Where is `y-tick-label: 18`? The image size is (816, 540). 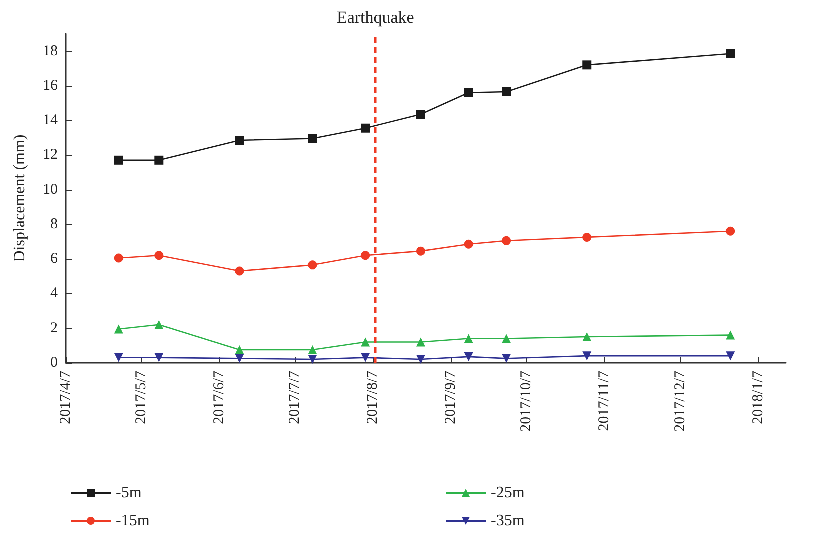 y-tick-label: 18 is located at coordinates (50, 51).